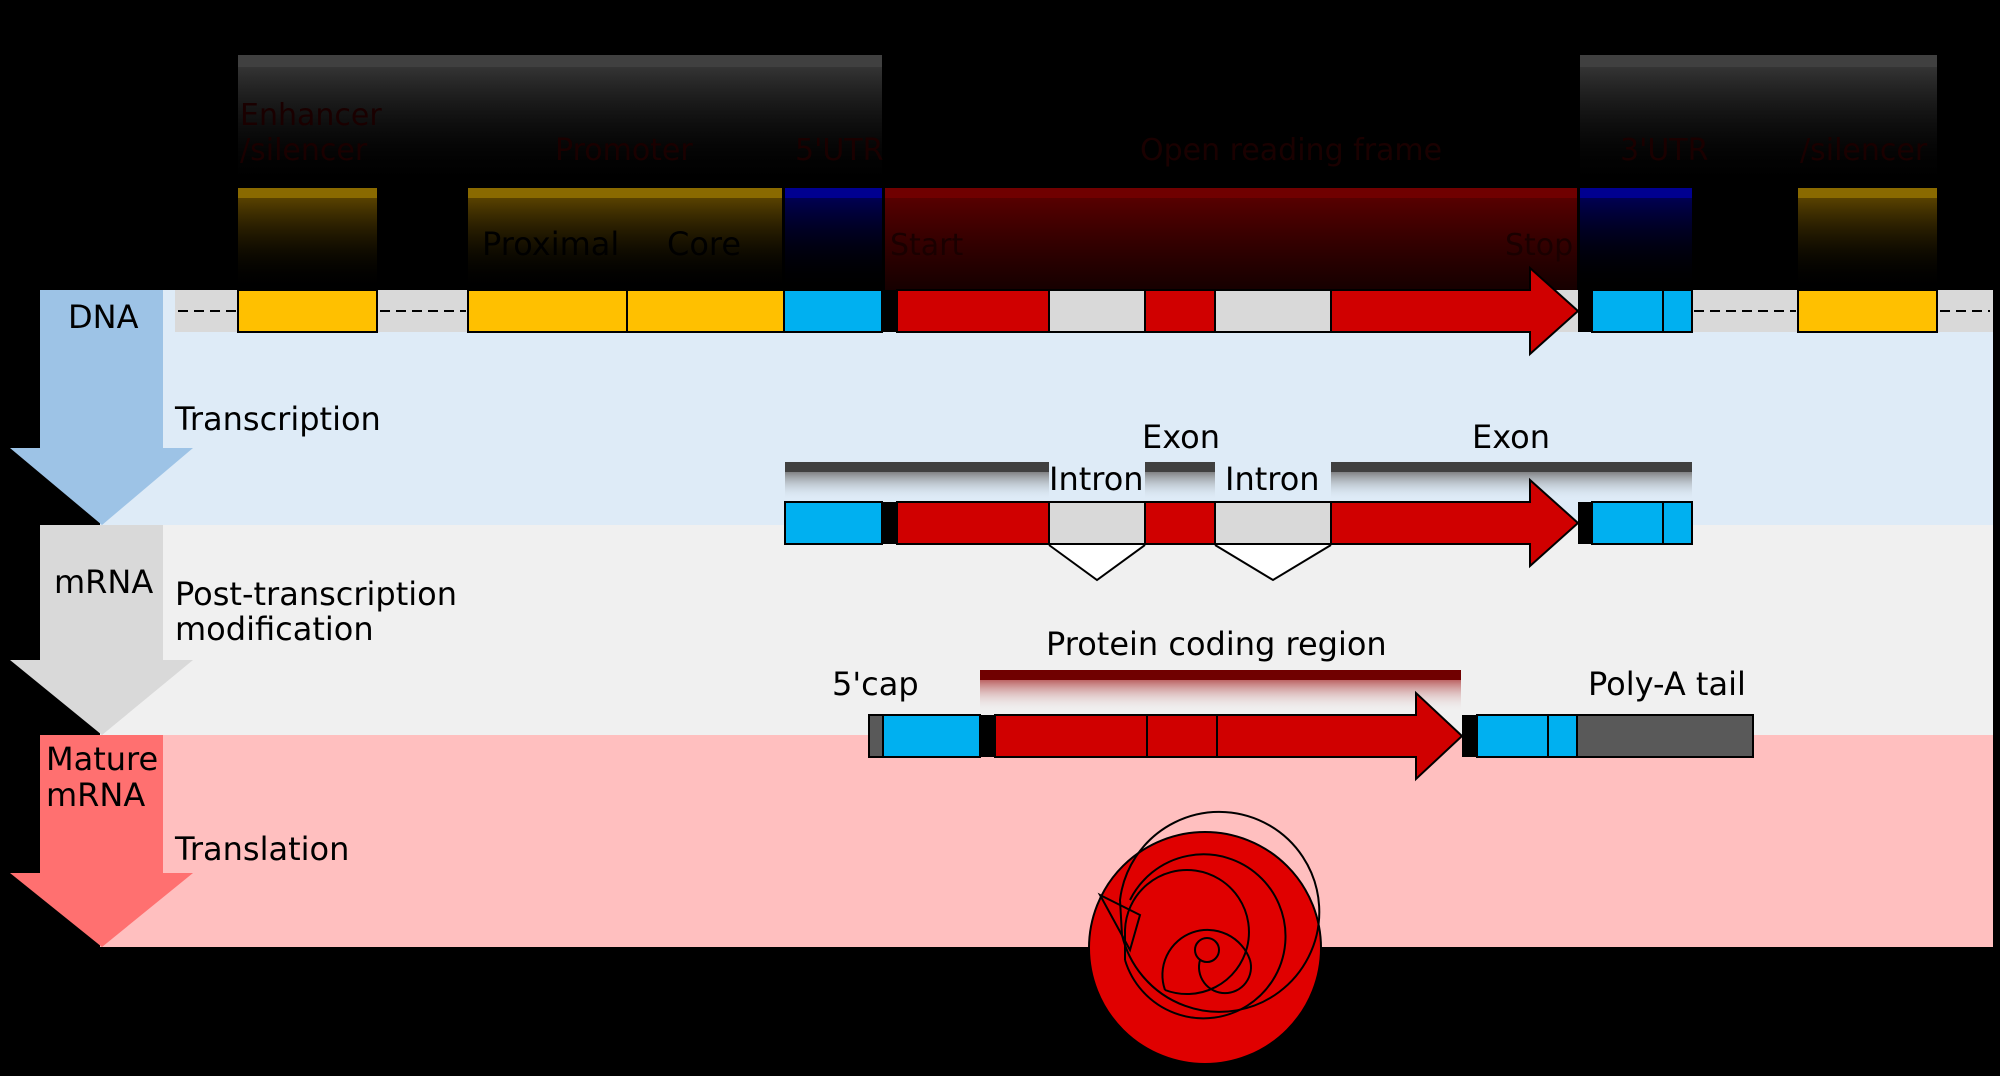 The width and height of the screenshot is (2000, 1076). I want to click on left-header-shade, so click(560, 127).